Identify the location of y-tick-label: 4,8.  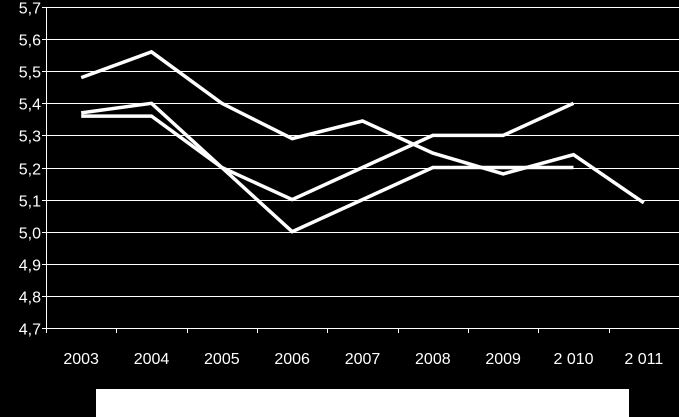
(30, 298).